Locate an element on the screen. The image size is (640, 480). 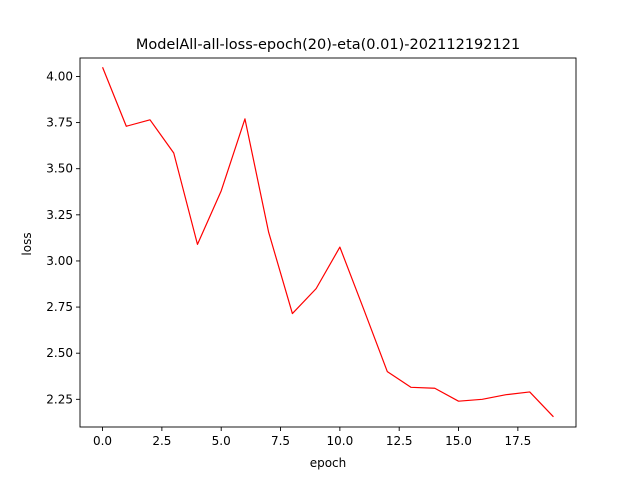
x-tick-label: 5.0 is located at coordinates (221, 441).